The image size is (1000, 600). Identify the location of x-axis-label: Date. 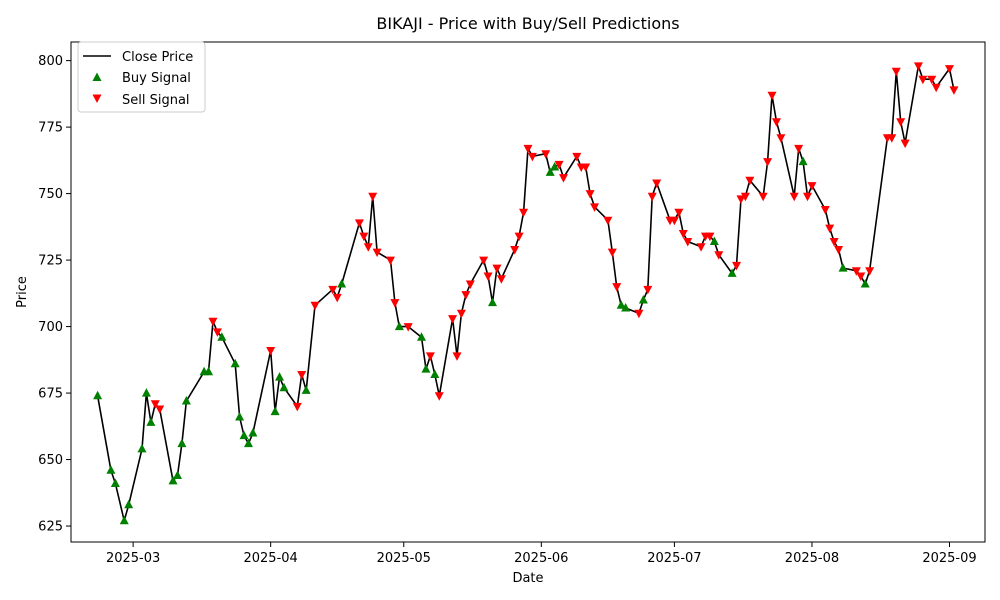
(527, 578).